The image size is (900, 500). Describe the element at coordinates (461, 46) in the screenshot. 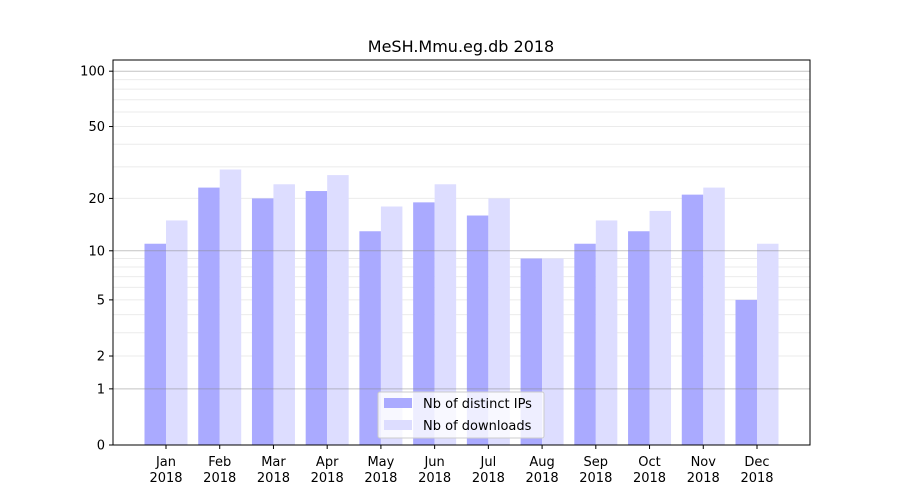

I see `chart-title: MeSH.Mmu.eg.db 2018` at that location.